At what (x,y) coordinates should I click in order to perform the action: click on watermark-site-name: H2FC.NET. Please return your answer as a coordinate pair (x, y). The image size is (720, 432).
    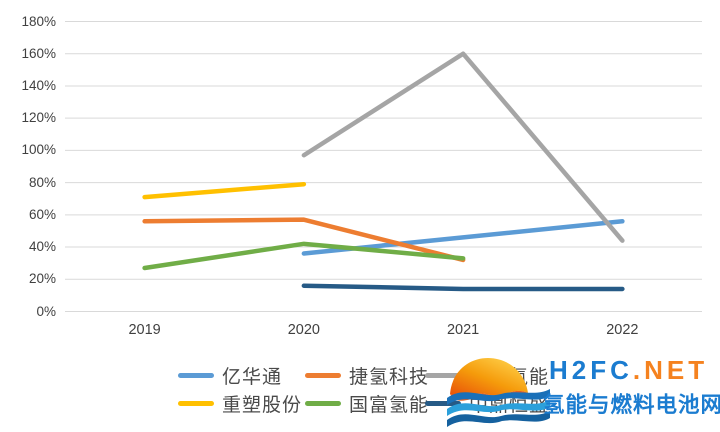
    Looking at the image, I should click on (634, 370).